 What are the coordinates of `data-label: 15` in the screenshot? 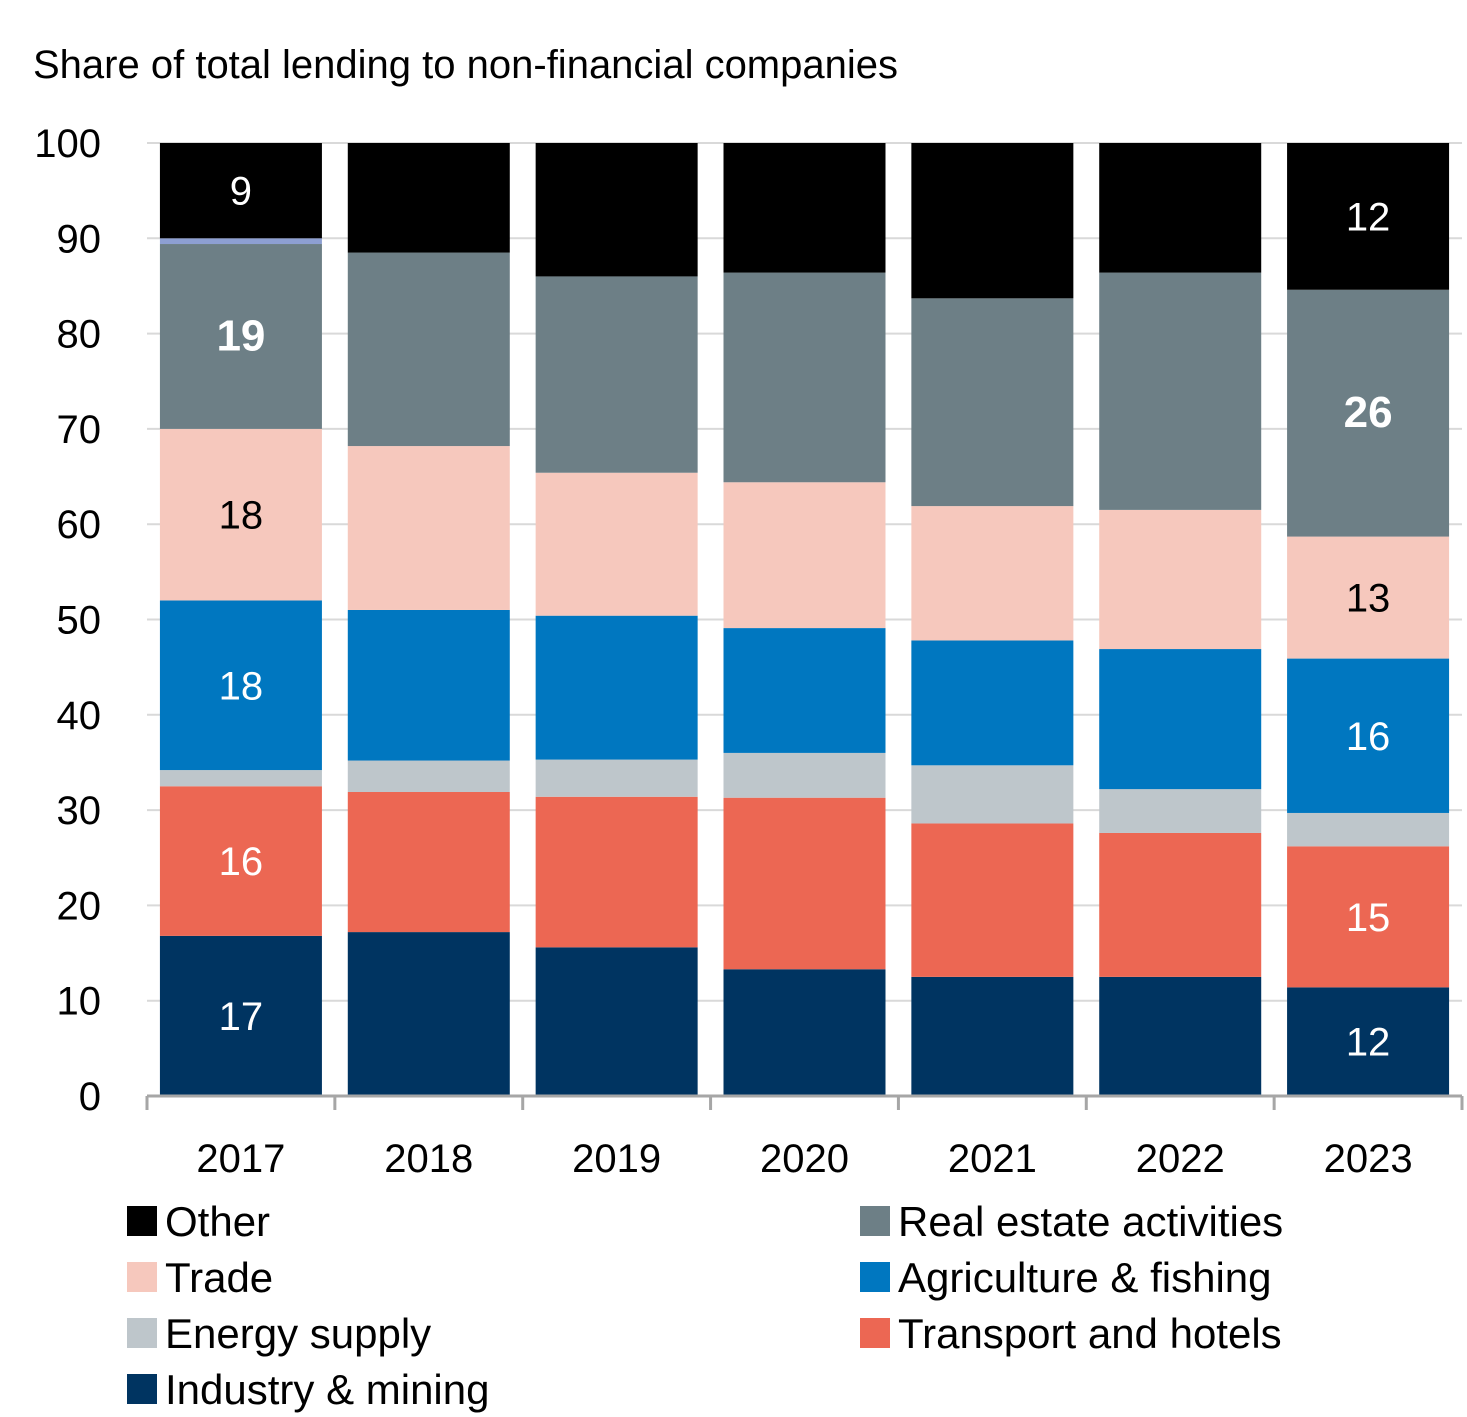 It's located at (1368, 918).